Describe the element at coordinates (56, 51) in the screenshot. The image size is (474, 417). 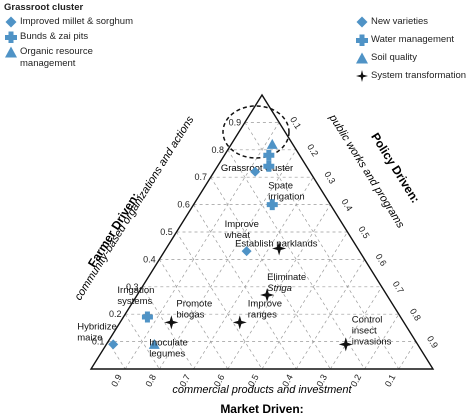
I see `legend-label: Organic resource` at that location.